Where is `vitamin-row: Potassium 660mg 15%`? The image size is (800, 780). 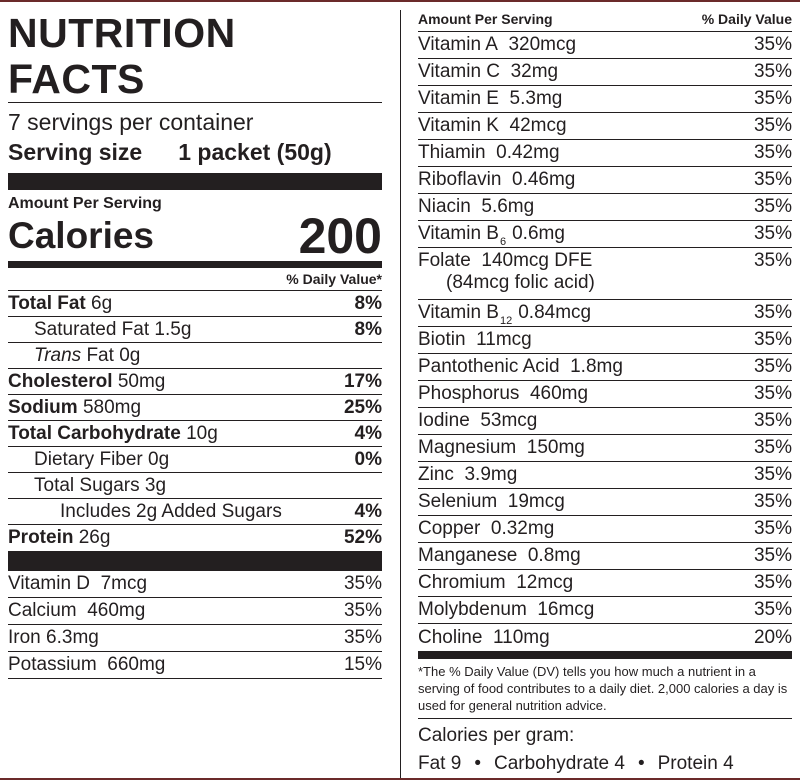 vitamin-row: Potassium 660mg 15% is located at coordinates (195, 665).